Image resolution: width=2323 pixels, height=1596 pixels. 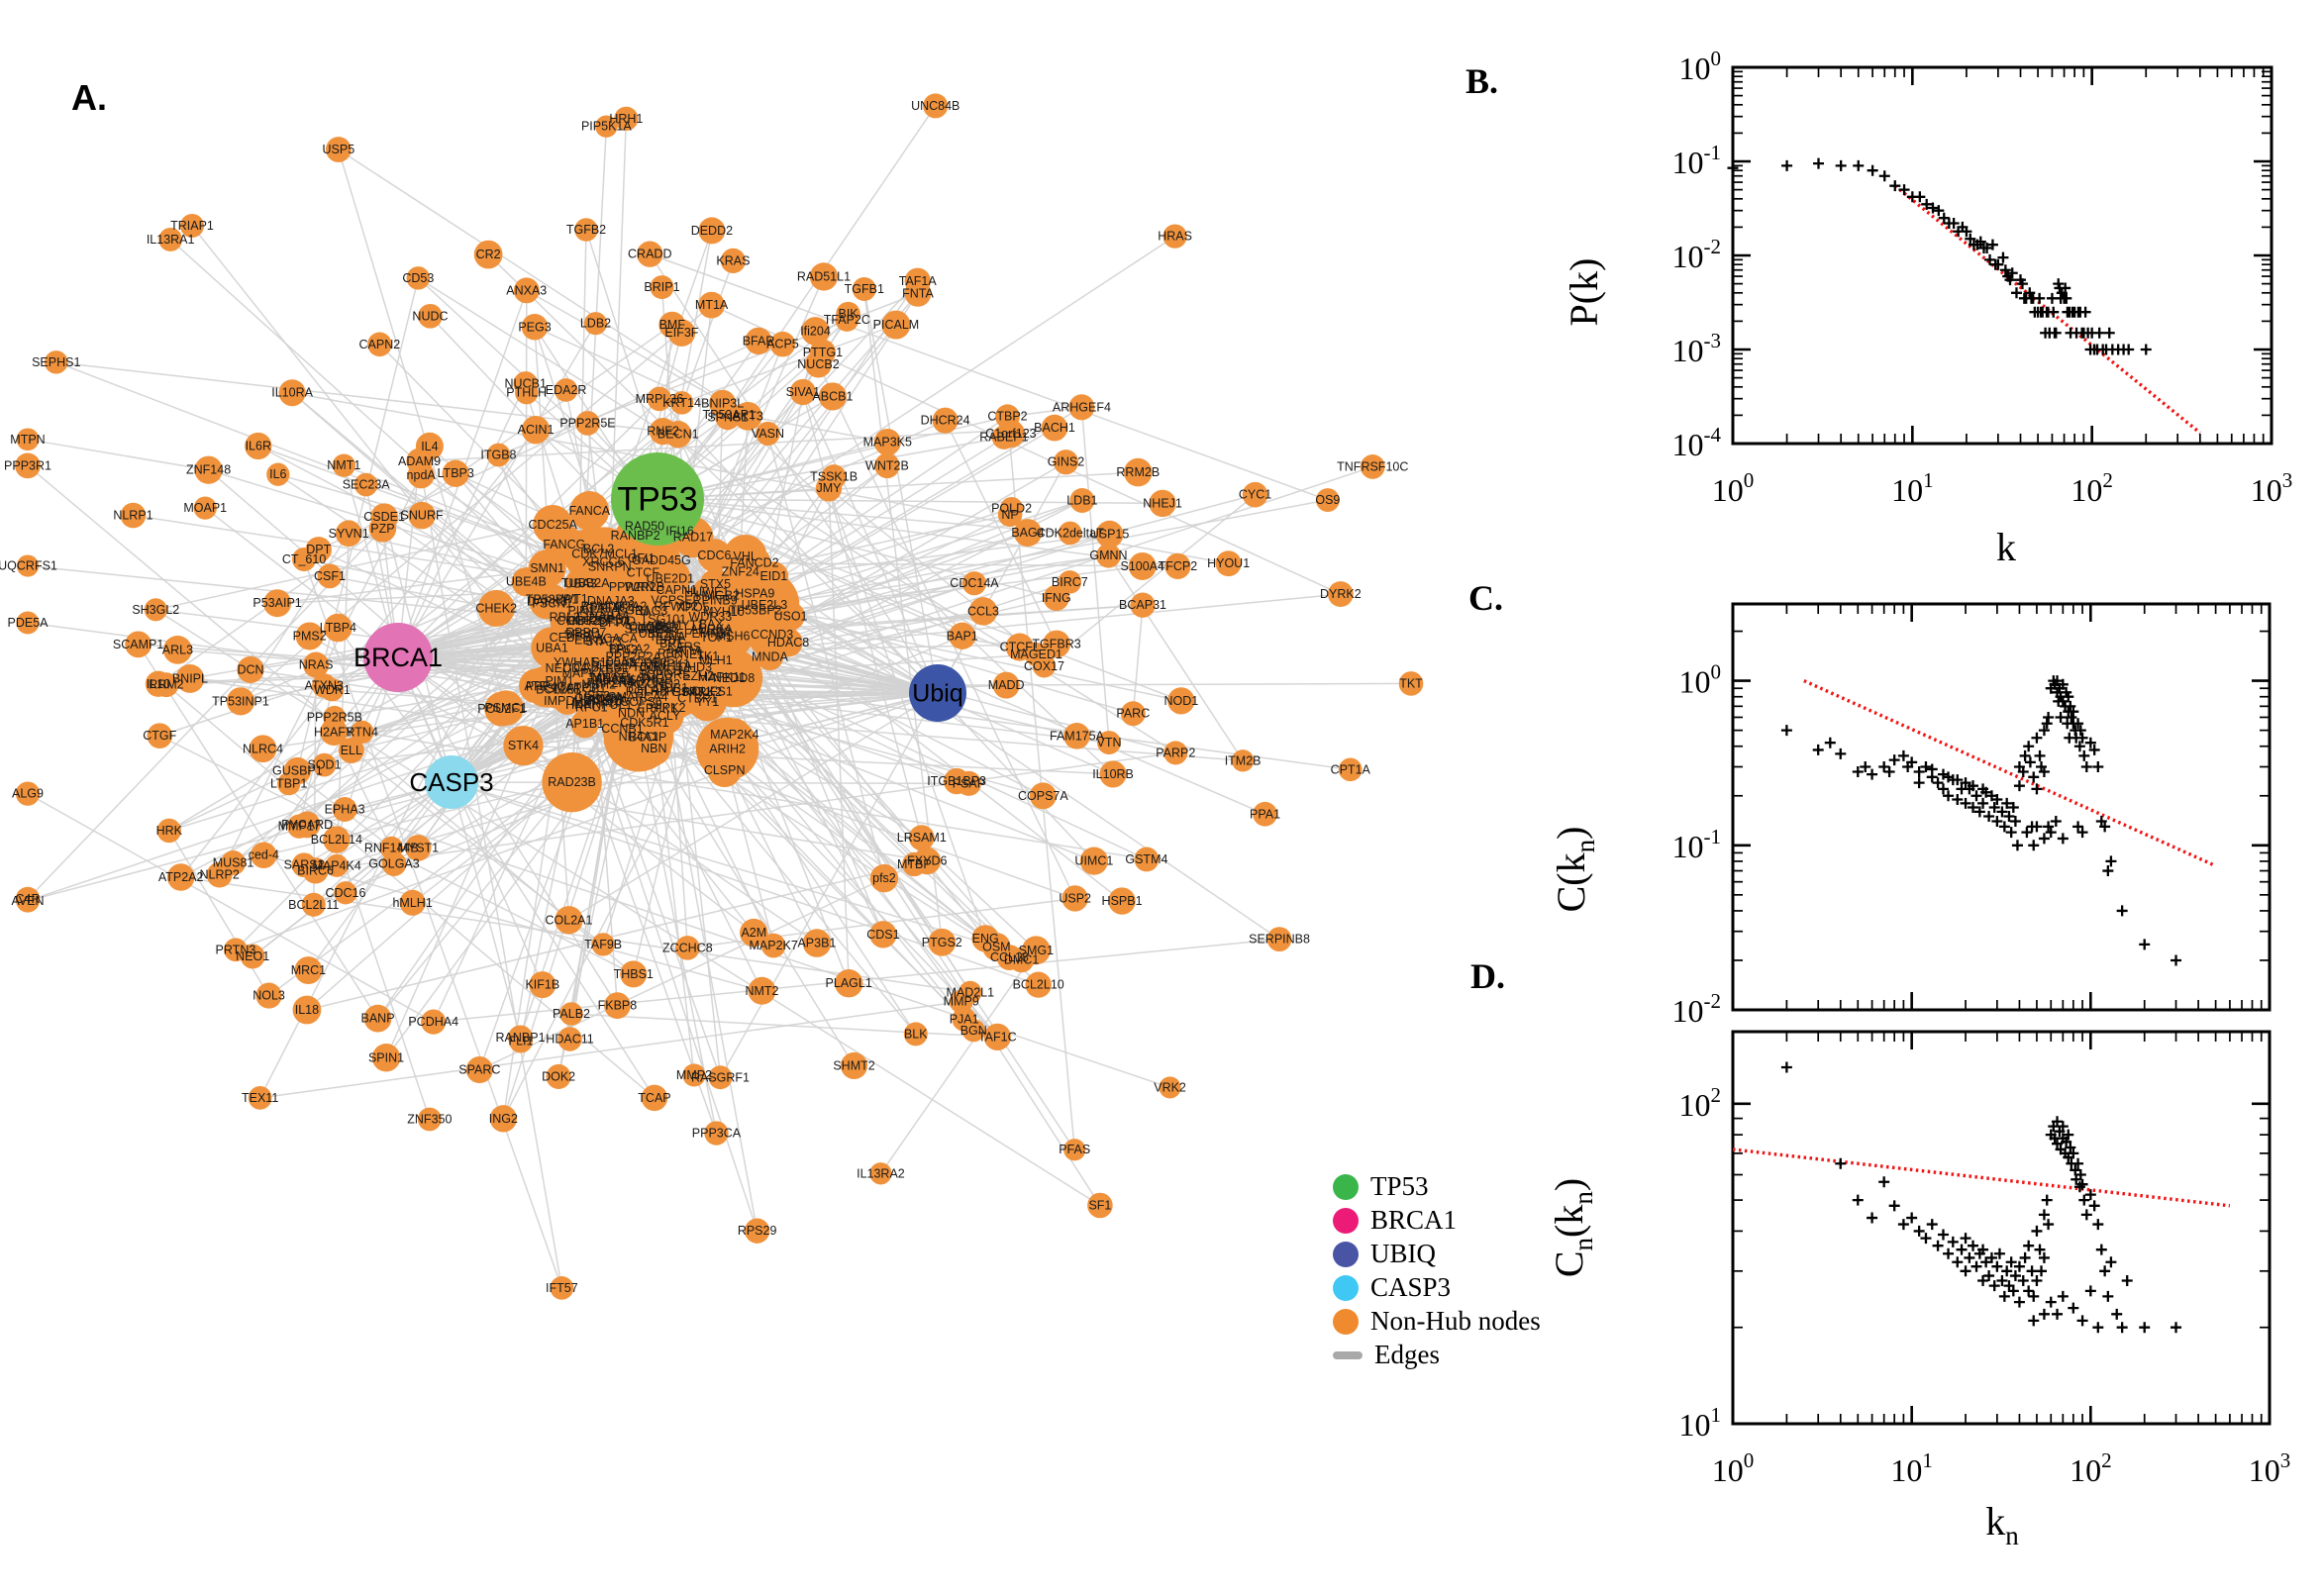 I want to click on node-label: PPP3R1, so click(x=27, y=465).